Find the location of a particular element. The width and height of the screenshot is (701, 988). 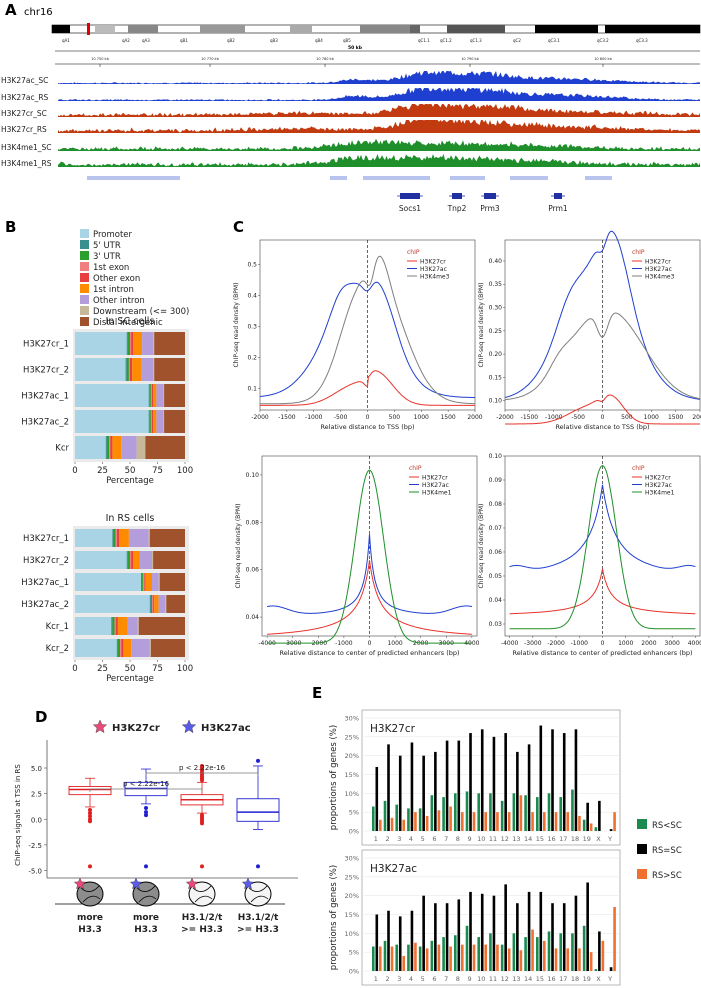

legend-label: Other intron is located at coordinates (119, 301).